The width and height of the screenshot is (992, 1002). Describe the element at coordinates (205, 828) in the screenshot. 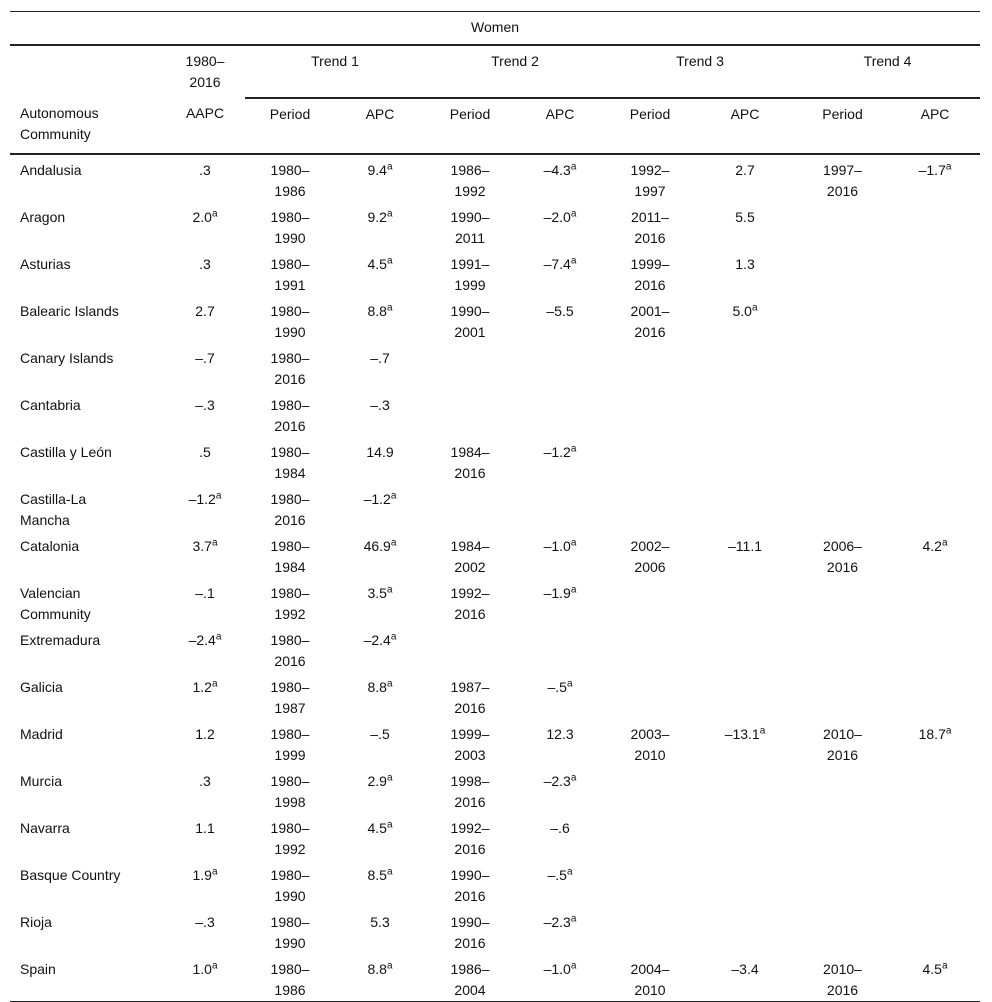

I see `cell-value: 1.1` at that location.